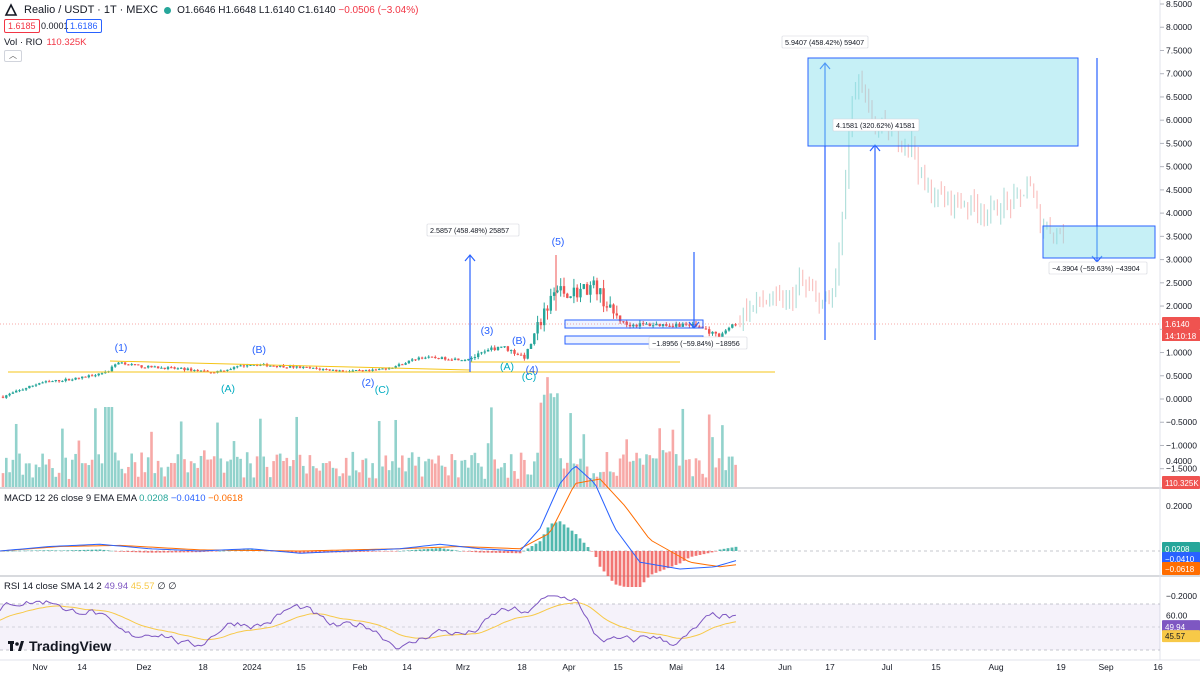  What do you see at coordinates (407, 667) in the screenshot?
I see `time-tick-label: 14` at bounding box center [407, 667].